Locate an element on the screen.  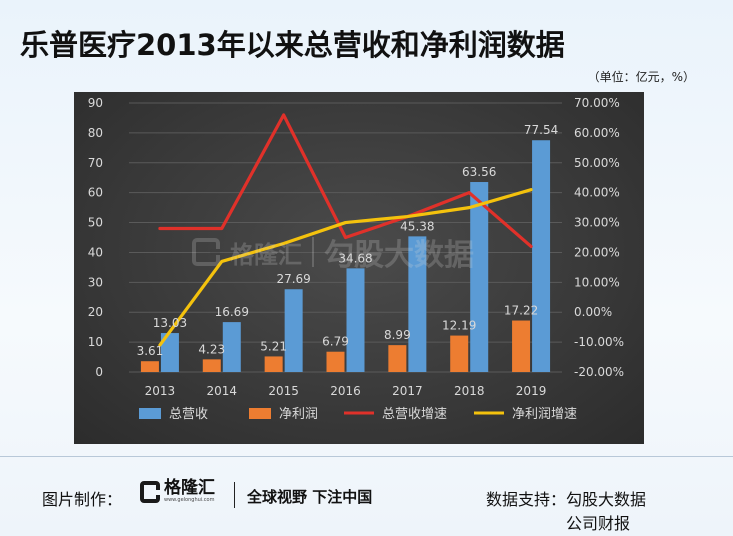
net-profit-data-label: 3.61 is located at coordinates (150, 351).